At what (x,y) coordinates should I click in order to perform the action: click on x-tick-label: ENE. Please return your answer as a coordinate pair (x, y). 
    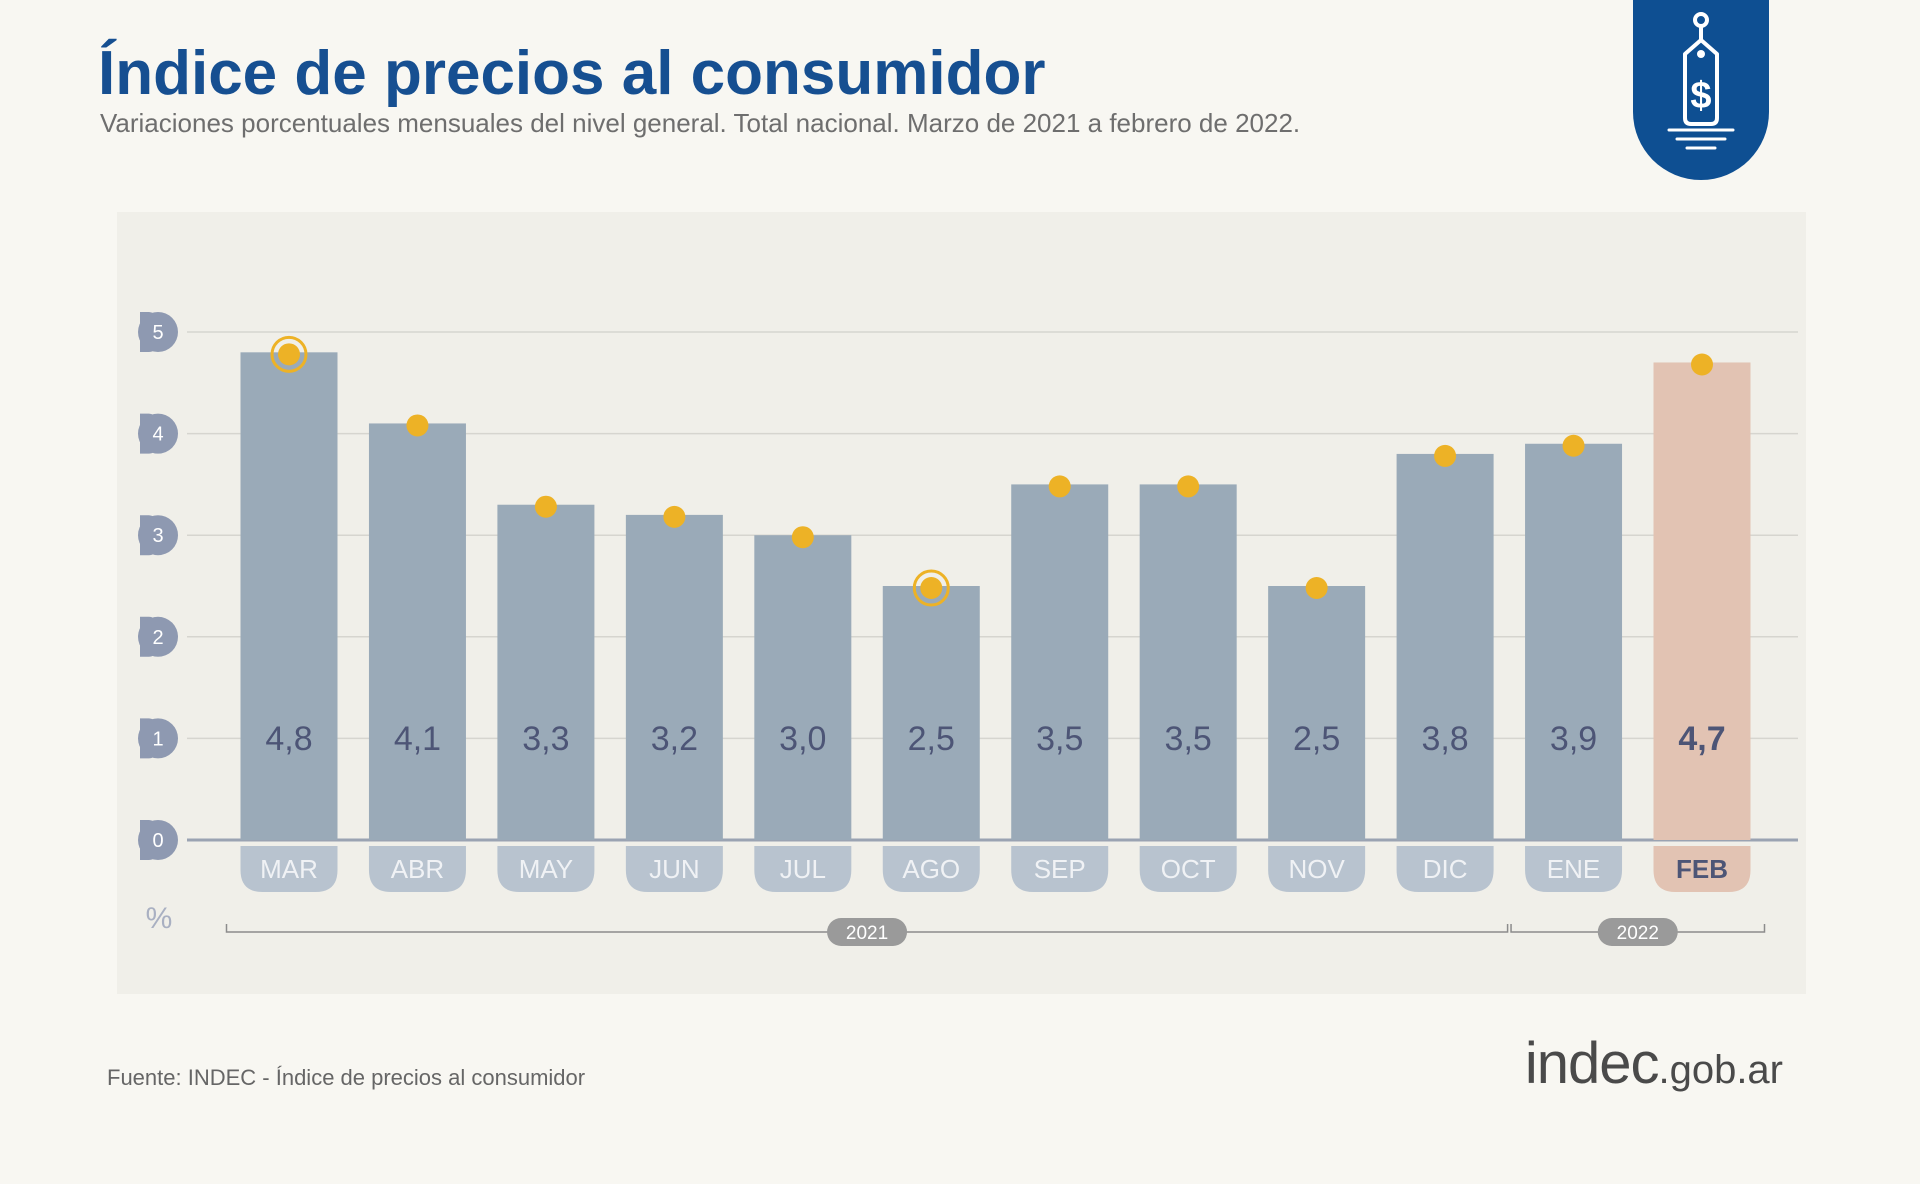
    Looking at the image, I should click on (1573, 869).